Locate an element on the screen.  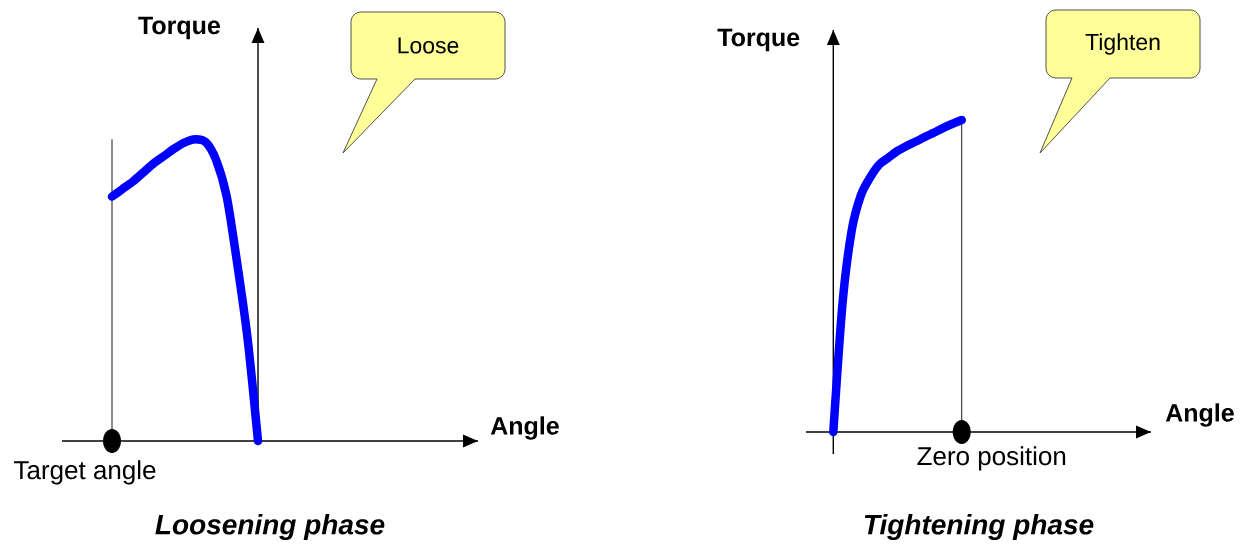
text: Loose is located at coordinates (428, 45).